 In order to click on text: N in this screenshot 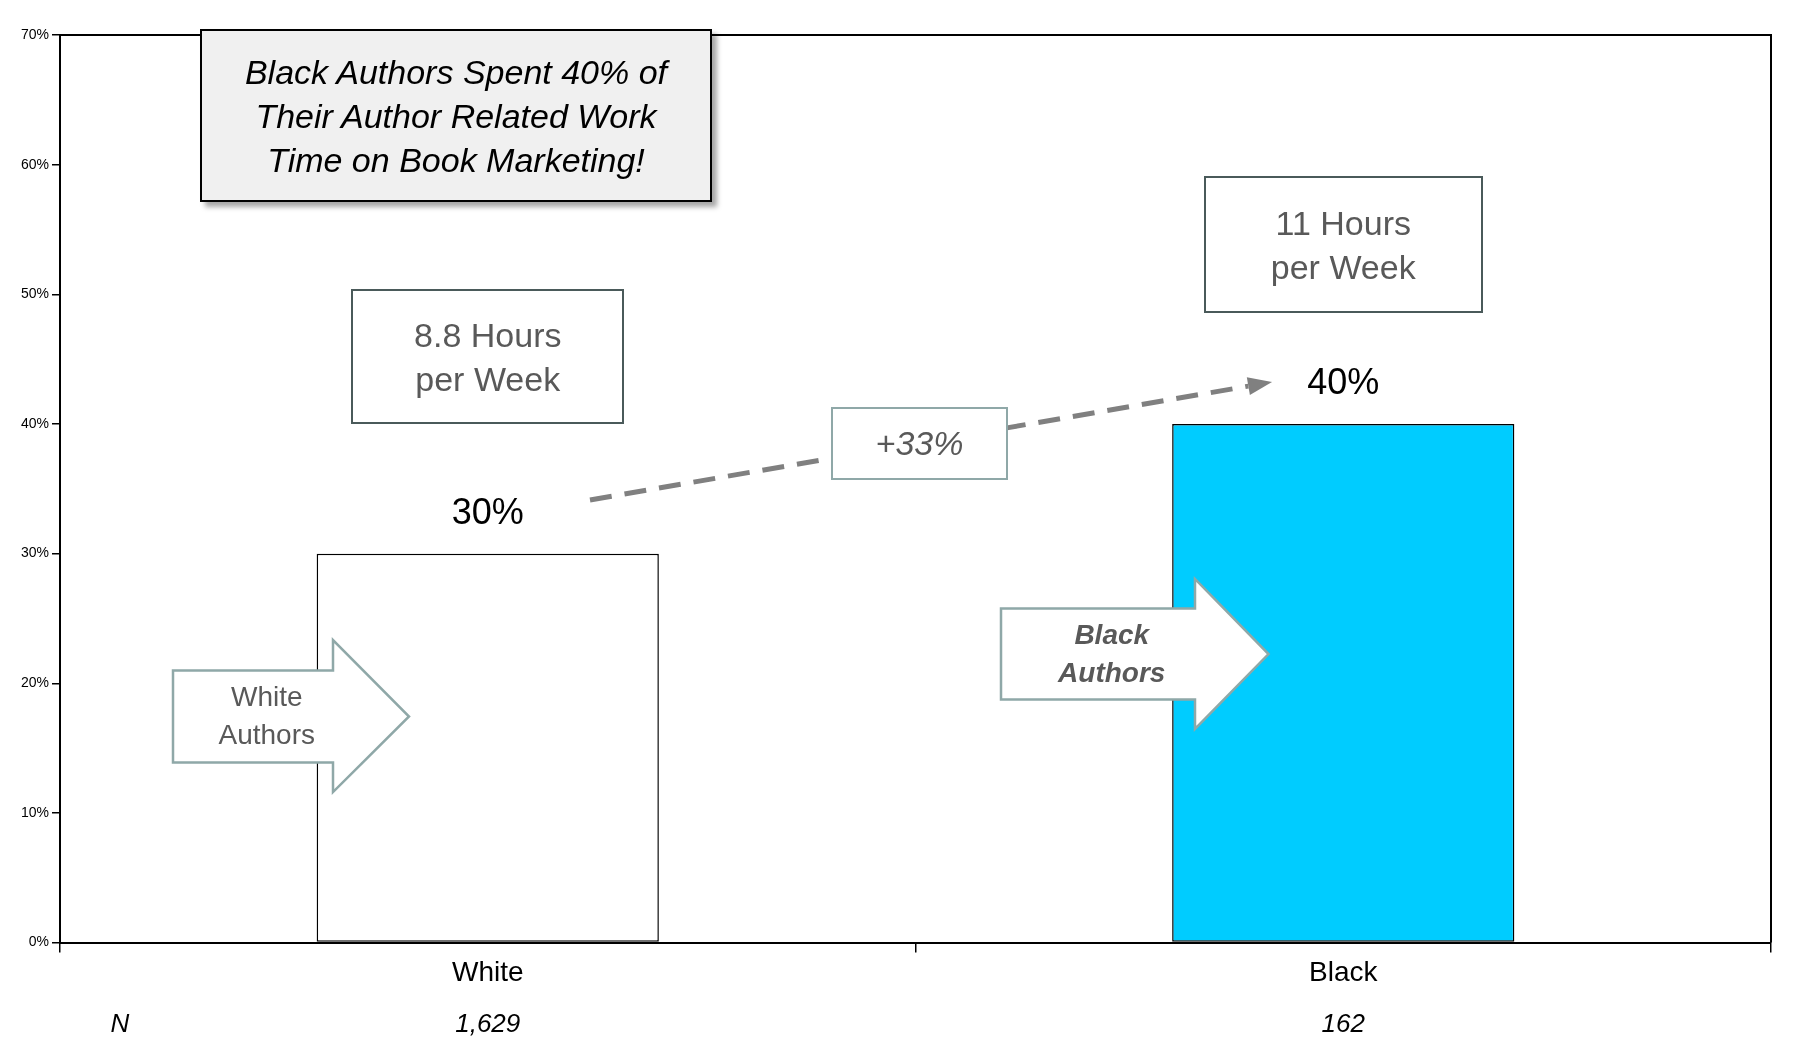, I will do `click(120, 1023)`.